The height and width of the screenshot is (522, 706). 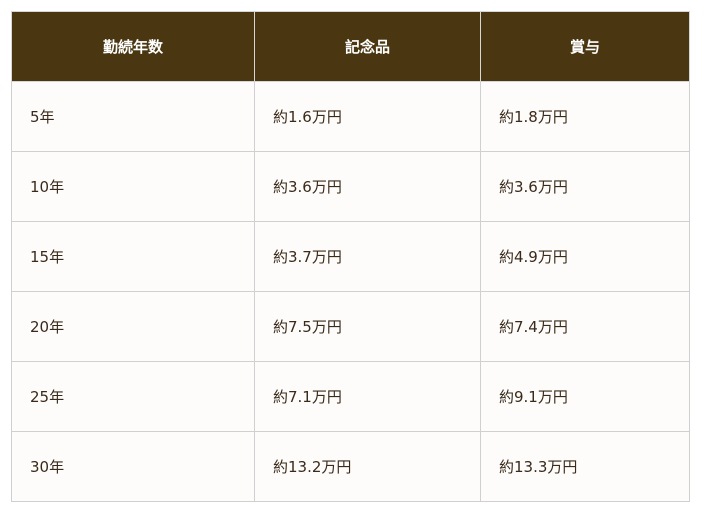 What do you see at coordinates (133, 326) in the screenshot?
I see `cell-years: 20年` at bounding box center [133, 326].